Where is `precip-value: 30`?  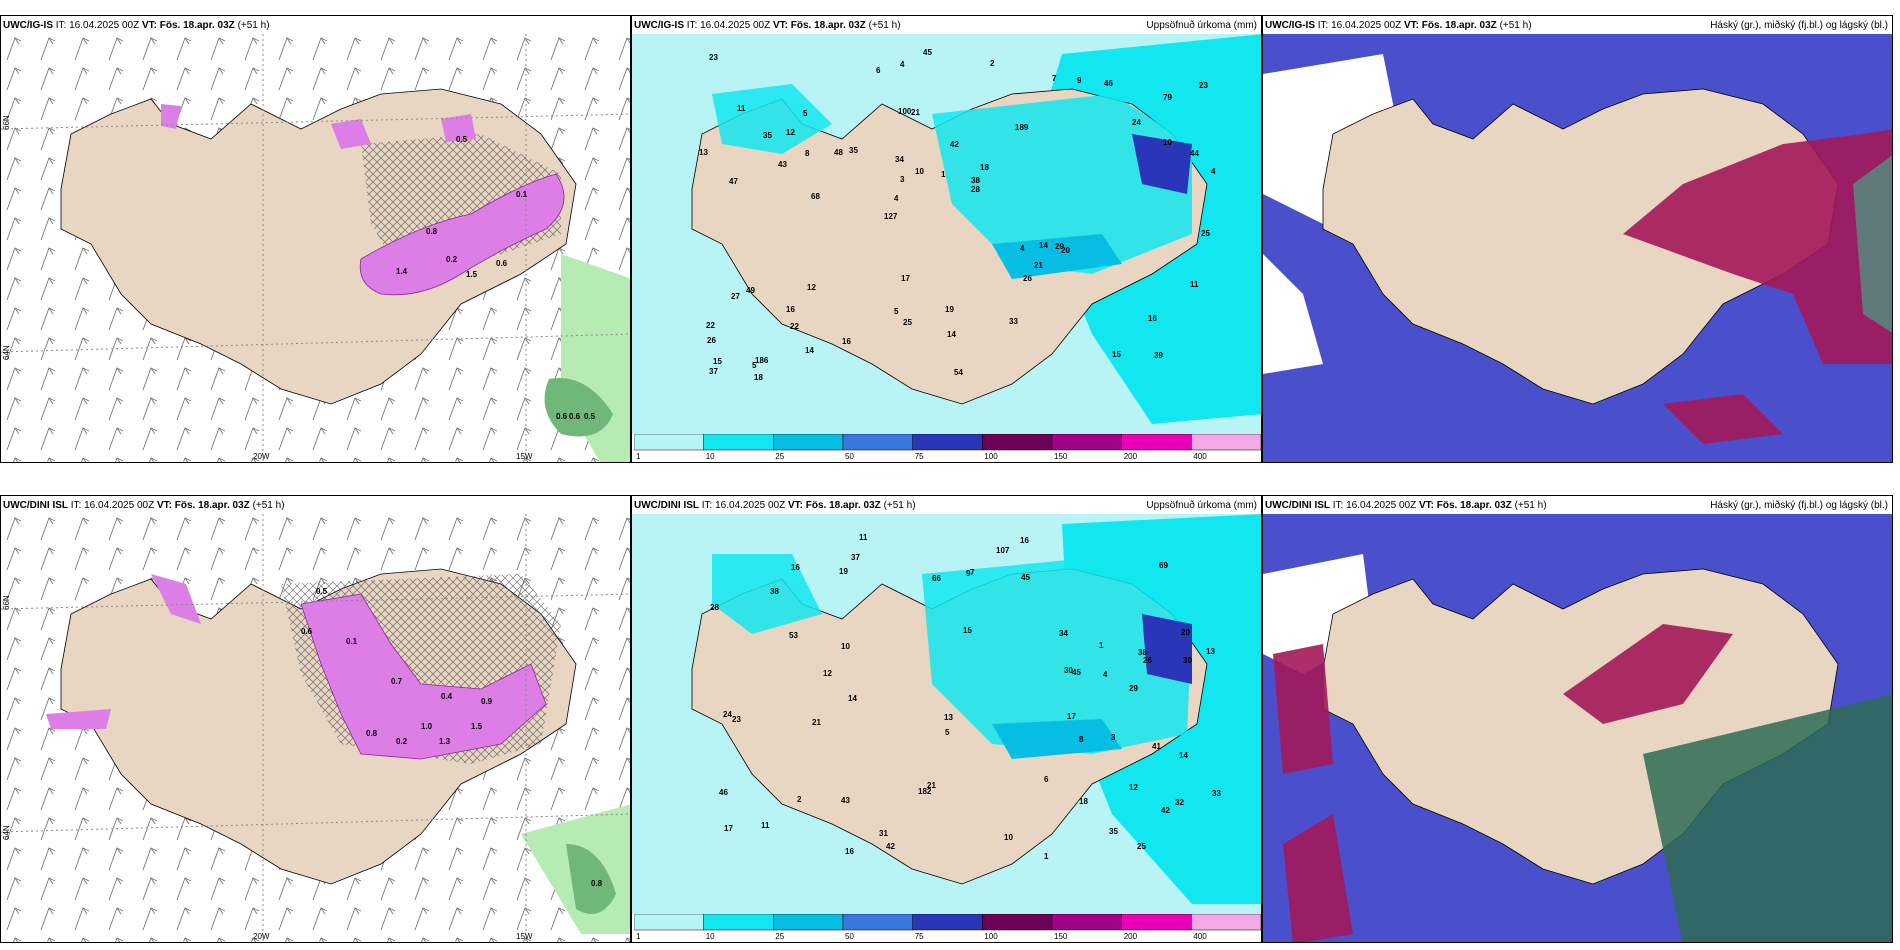
precip-value: 30 is located at coordinates (1187, 660).